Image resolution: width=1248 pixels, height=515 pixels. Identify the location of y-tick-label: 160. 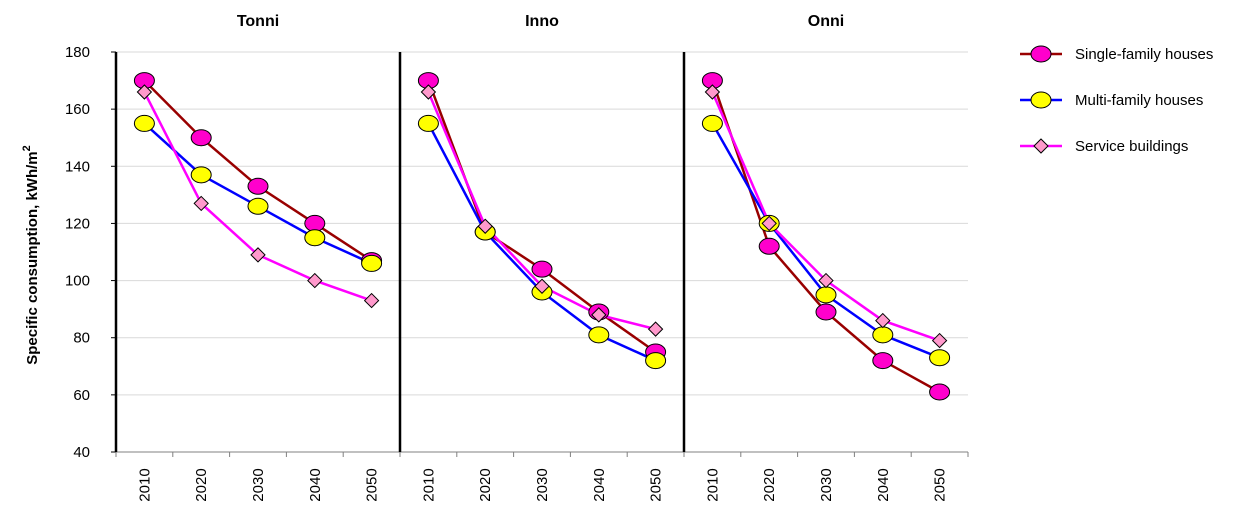
(77, 109).